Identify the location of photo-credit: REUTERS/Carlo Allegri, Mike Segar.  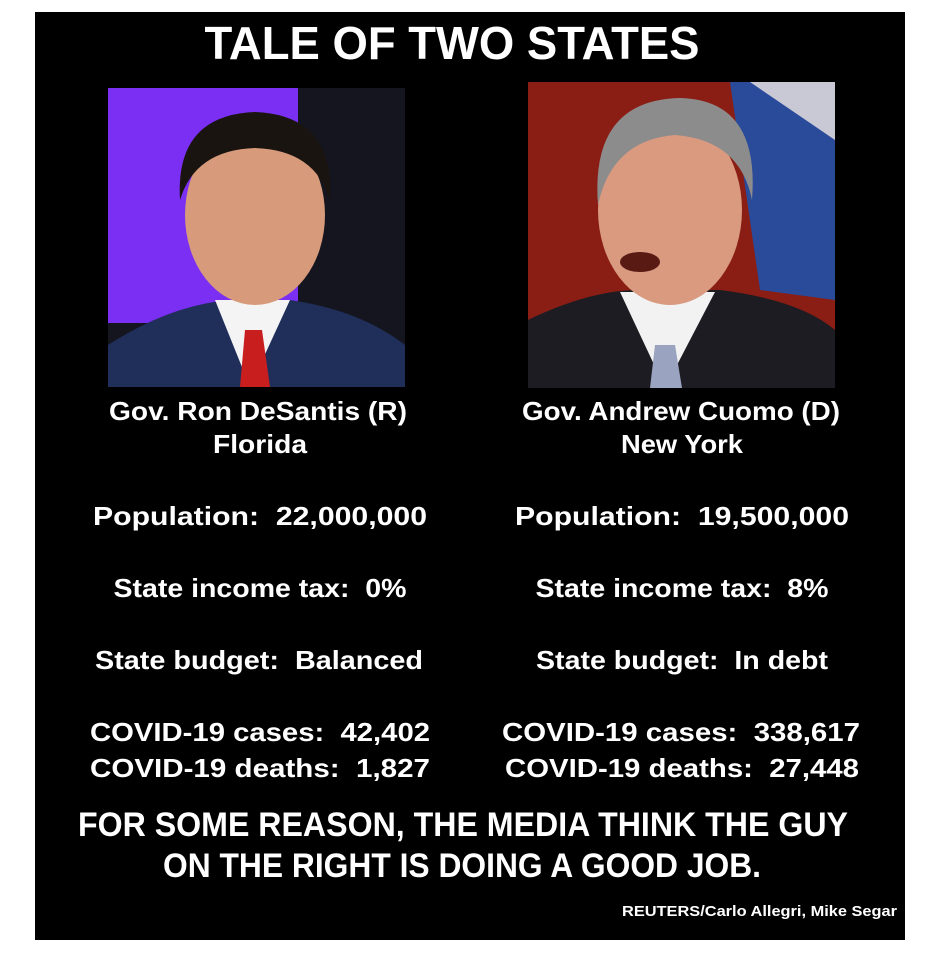
(759, 911).